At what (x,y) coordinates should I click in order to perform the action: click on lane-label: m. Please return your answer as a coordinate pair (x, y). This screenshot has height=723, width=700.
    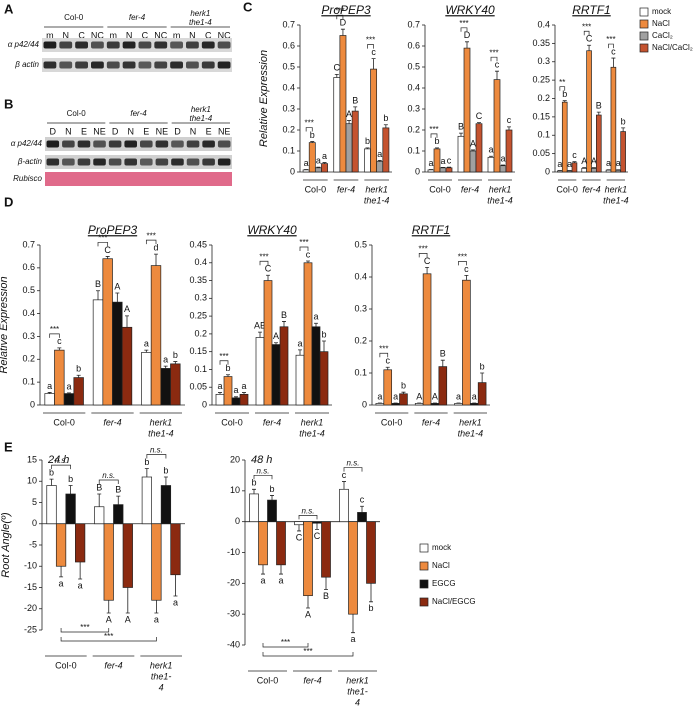
    Looking at the image, I should click on (177, 35).